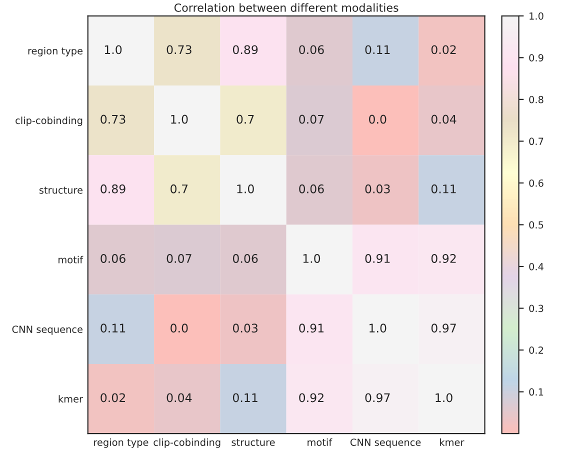 This screenshot has height=454, width=567. I want to click on color-bar-label: 0.3, so click(536, 308).